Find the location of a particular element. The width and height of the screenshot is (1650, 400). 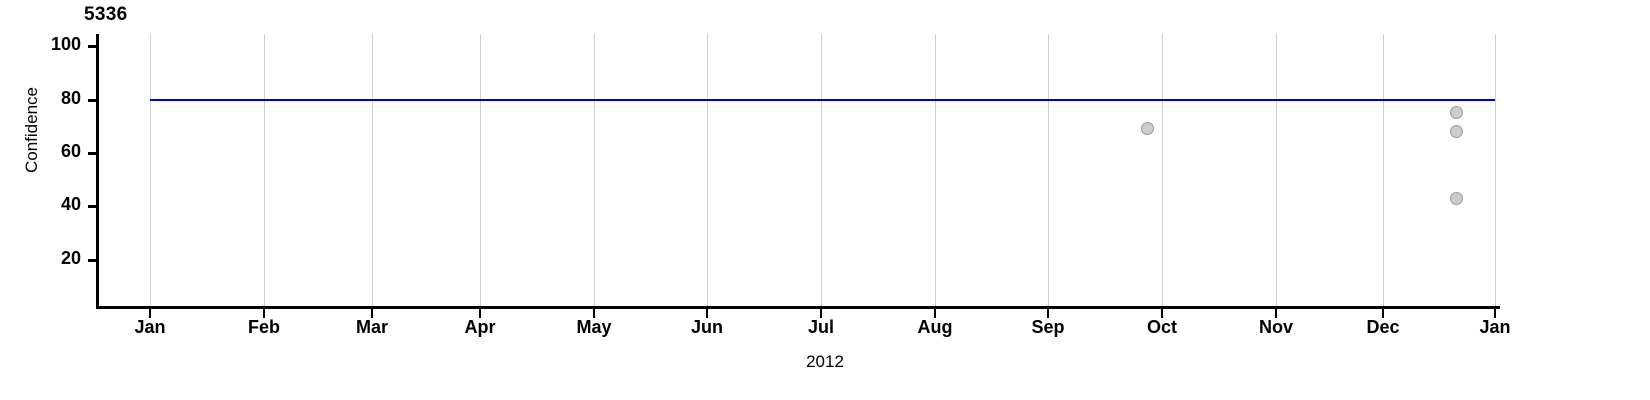

x-axis-title: 2012 is located at coordinates (825, 361).